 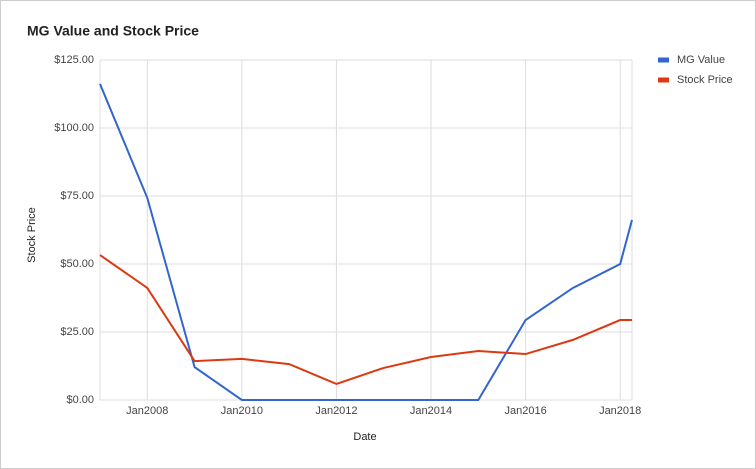 I want to click on x-tick-label: Jan2012, so click(x=336, y=411).